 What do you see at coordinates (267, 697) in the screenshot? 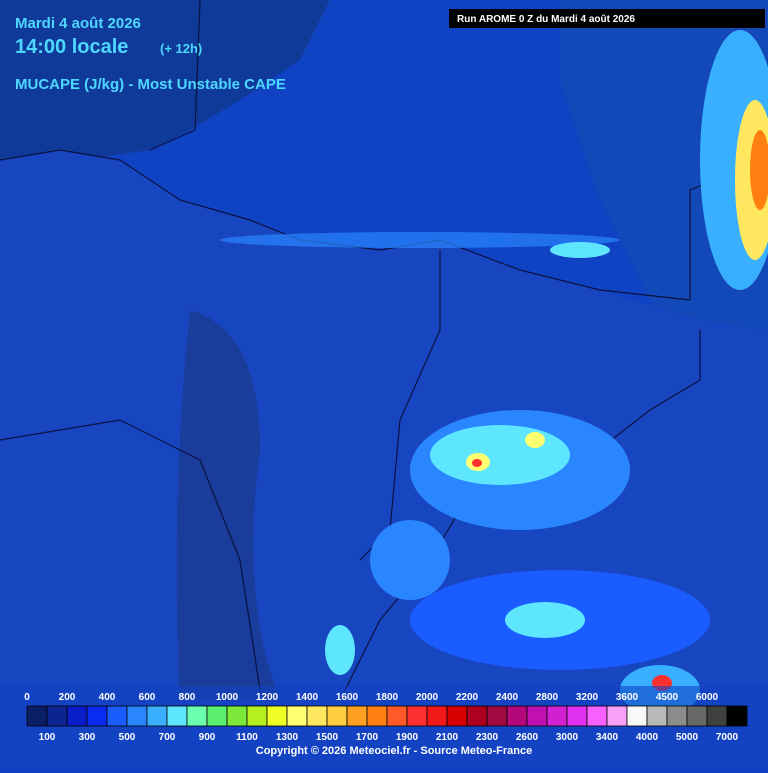
I see `legend-label: 1200` at bounding box center [267, 697].